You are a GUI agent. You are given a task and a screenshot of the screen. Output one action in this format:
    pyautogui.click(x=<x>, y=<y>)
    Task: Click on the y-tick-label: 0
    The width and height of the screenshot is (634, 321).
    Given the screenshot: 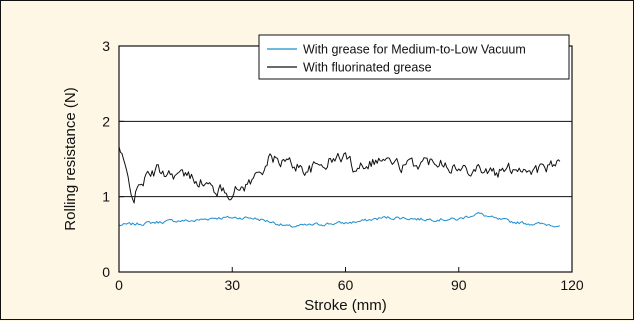 What is the action you would take?
    pyautogui.click(x=106, y=272)
    